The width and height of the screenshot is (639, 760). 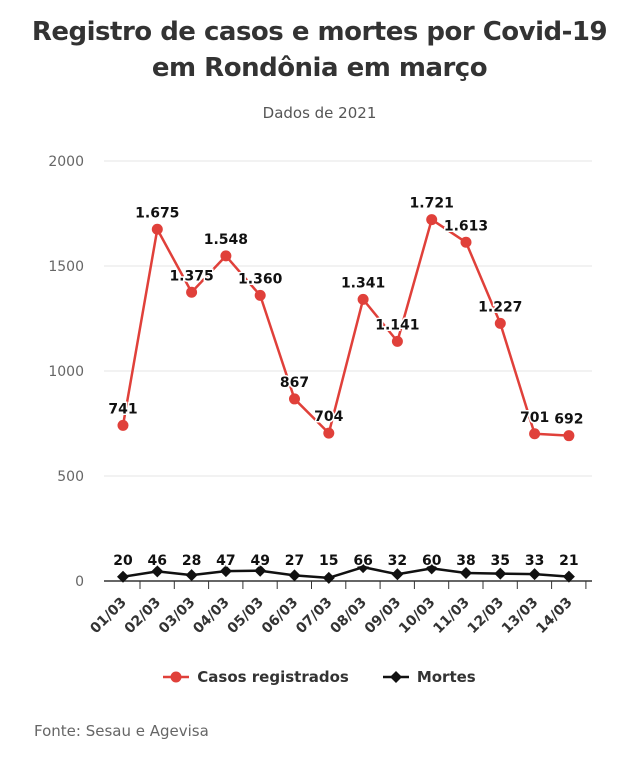 What do you see at coordinates (157, 213) in the screenshot?
I see `data-label-cases: 1.675` at bounding box center [157, 213].